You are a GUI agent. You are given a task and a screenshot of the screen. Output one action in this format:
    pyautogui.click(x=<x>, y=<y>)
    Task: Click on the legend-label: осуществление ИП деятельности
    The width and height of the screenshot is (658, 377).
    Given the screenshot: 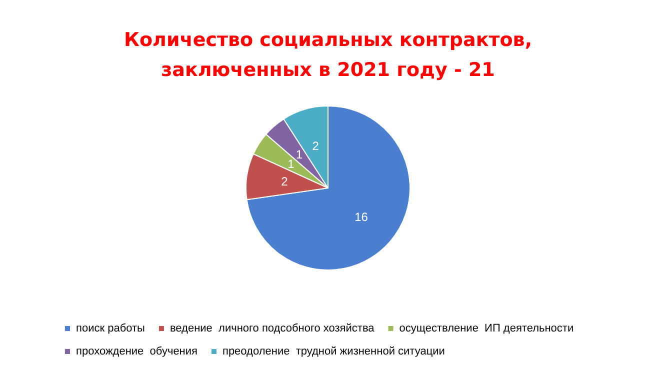 What is the action you would take?
    pyautogui.click(x=486, y=328)
    